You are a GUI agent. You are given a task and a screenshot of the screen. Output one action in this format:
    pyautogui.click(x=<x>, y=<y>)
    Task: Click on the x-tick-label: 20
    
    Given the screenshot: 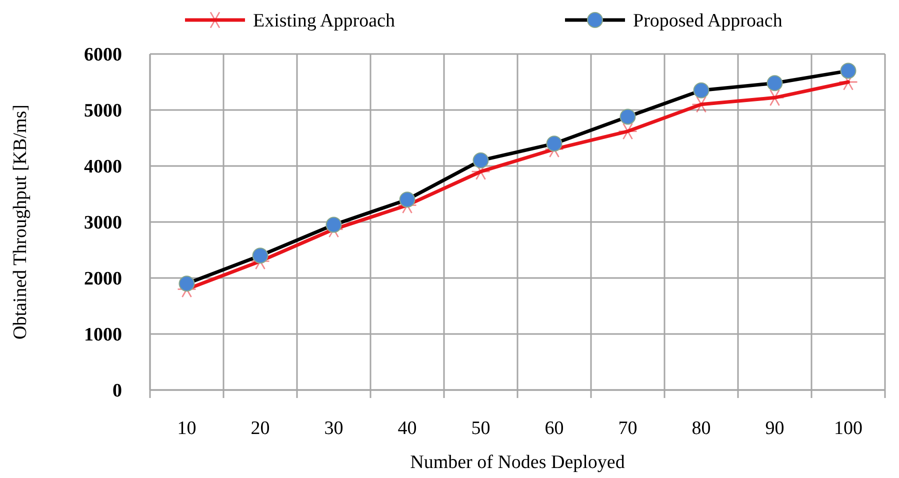 What is the action you would take?
    pyautogui.click(x=260, y=428)
    